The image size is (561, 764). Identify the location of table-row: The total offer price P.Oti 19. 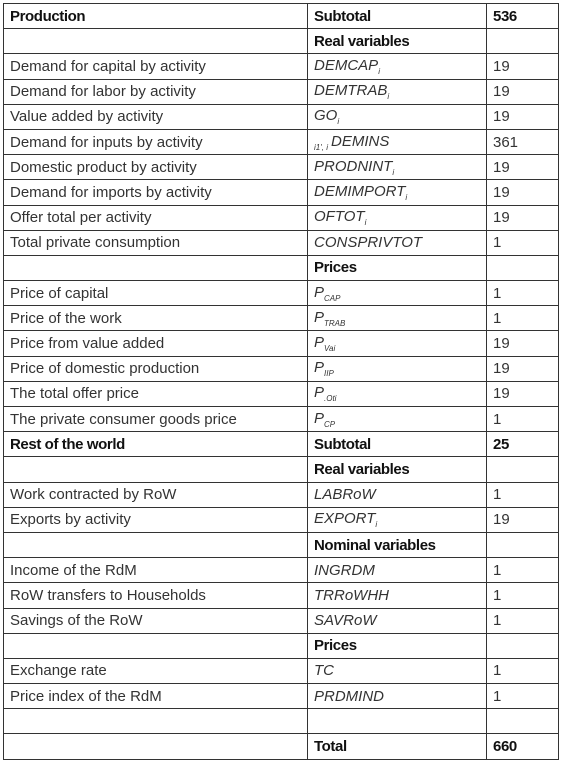
(281, 394).